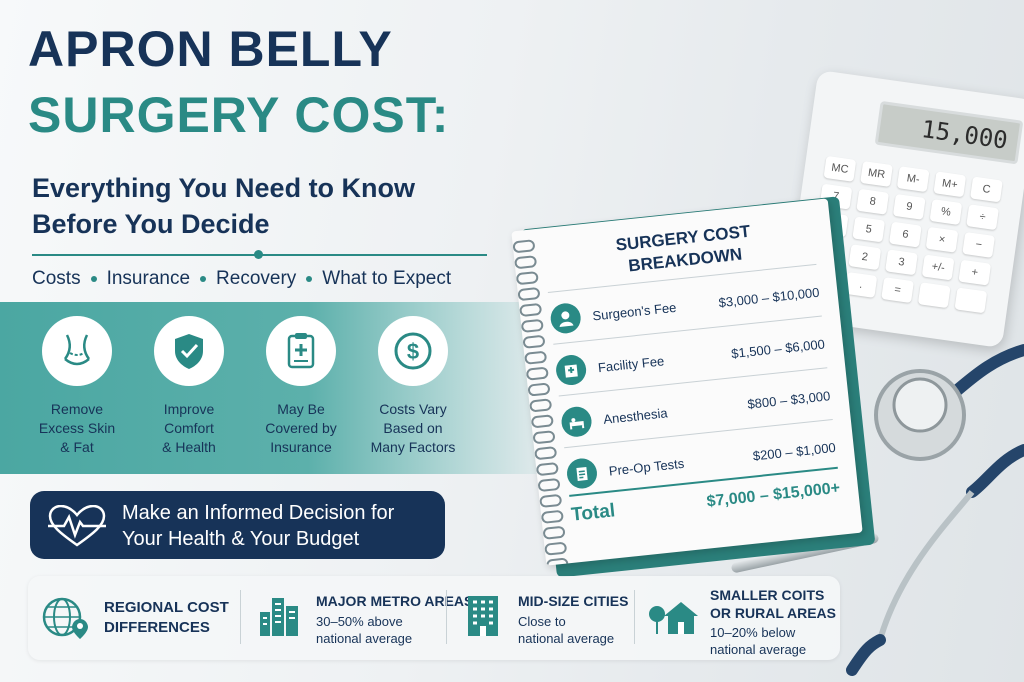  Describe the element at coordinates (767, 595) in the screenshot. I see `region-title: SMALLER COITS` at that location.